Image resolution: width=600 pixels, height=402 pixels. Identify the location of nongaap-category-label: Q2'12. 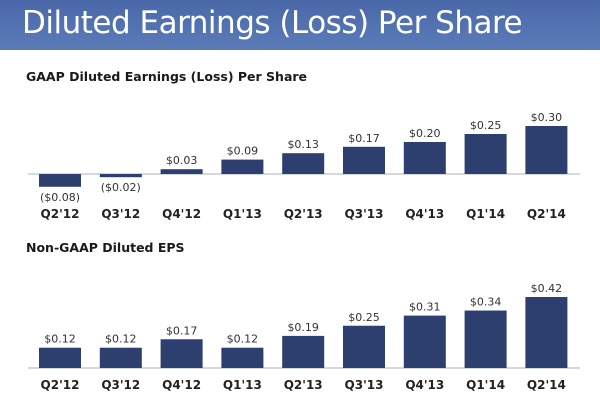
(60, 385).